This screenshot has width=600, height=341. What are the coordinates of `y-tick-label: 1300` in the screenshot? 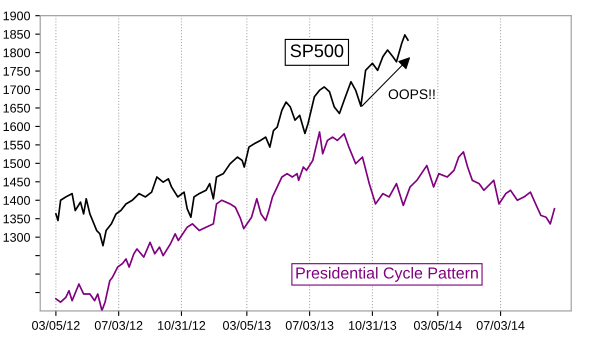 It's located at (17, 237).